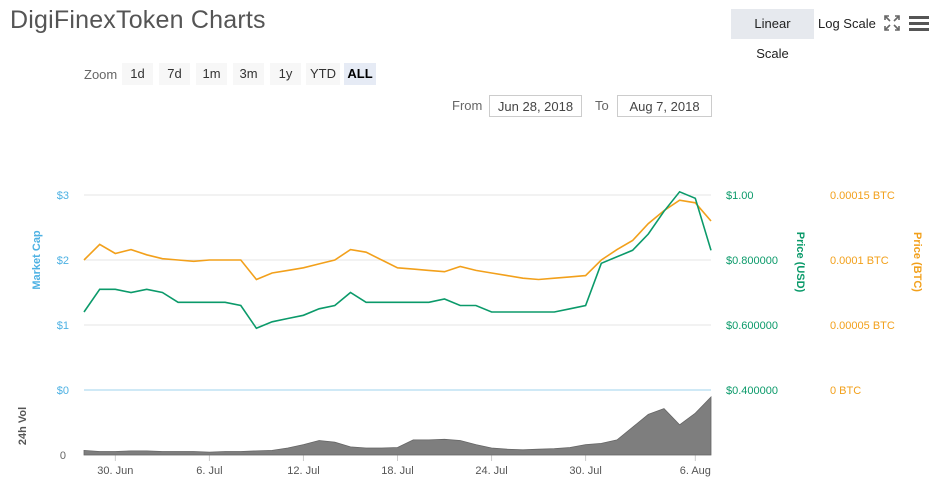 This screenshot has width=940, height=486. I want to click on log-scale-button: Log Scale, so click(847, 23).